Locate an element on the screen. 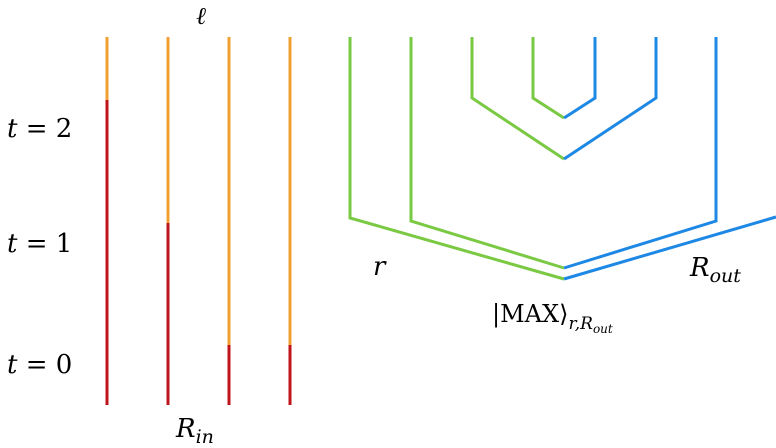 This screenshot has width=776, height=448. r-label: r is located at coordinates (380, 267).